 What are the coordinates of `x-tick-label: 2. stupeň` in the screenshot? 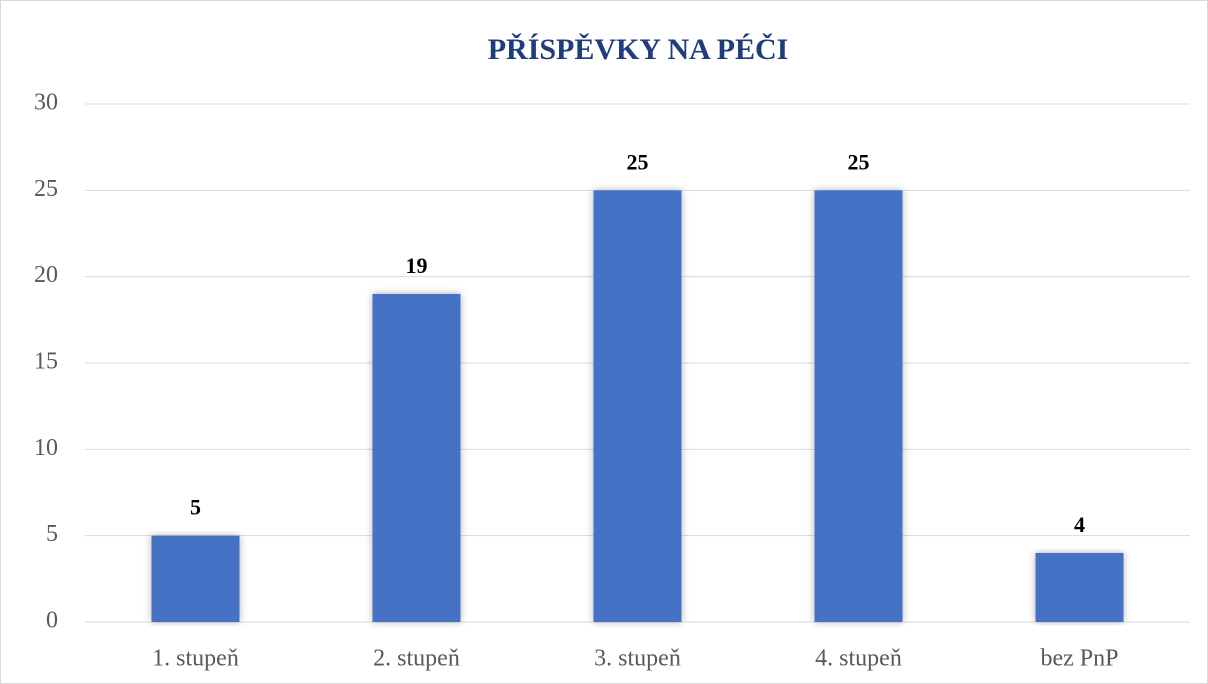 It's located at (416, 659).